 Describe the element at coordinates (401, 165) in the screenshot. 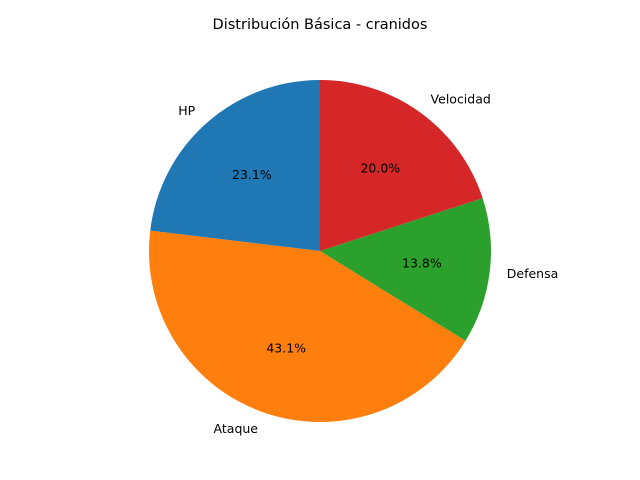

I see `pie-slice-velocidad` at that location.